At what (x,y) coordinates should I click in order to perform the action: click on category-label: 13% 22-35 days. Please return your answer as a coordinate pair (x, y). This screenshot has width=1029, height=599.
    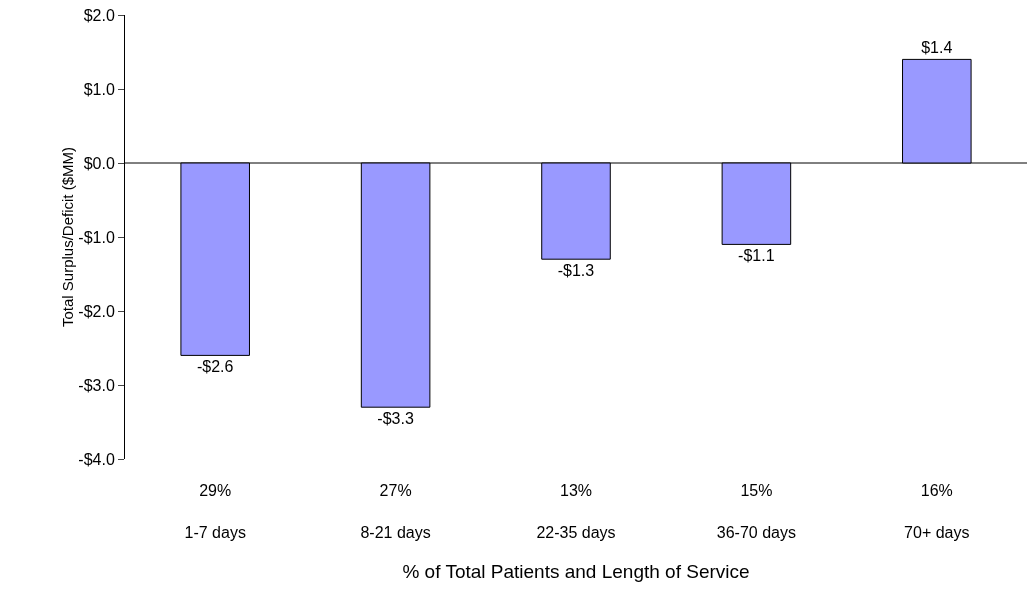
    Looking at the image, I should click on (576, 511).